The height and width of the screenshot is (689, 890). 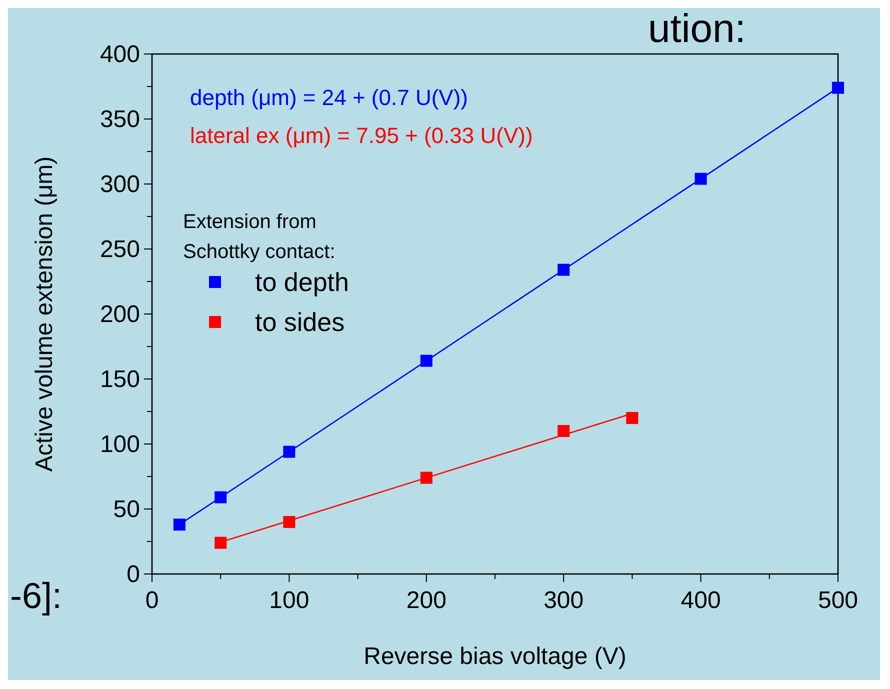 I want to click on y-tick-label: 150, so click(x=120, y=379).